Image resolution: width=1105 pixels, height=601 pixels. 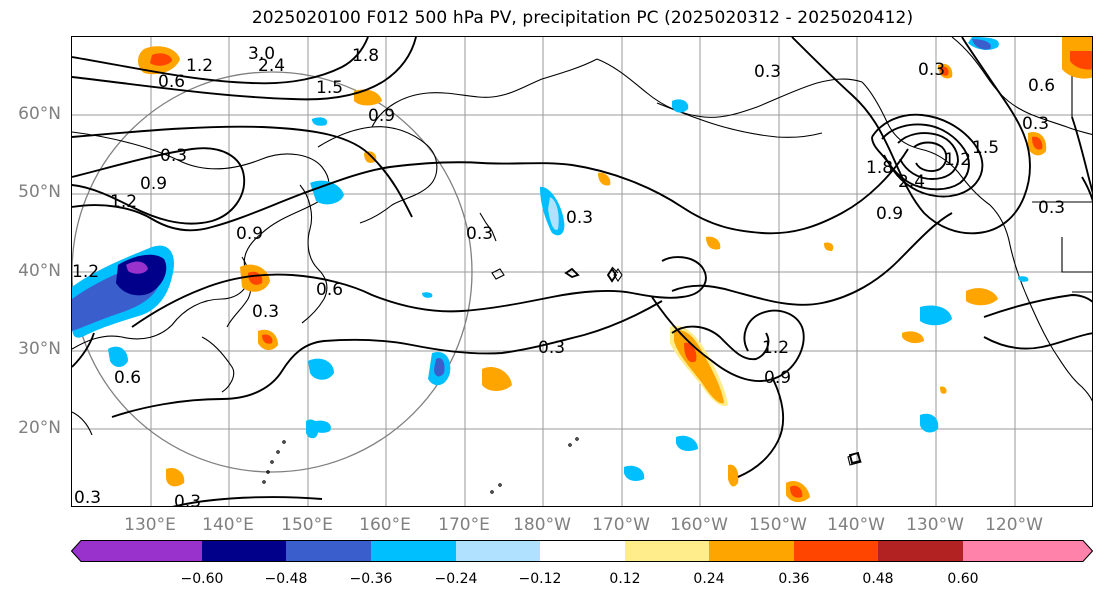 I want to click on colorbar-outline, so click(x=582, y=551).